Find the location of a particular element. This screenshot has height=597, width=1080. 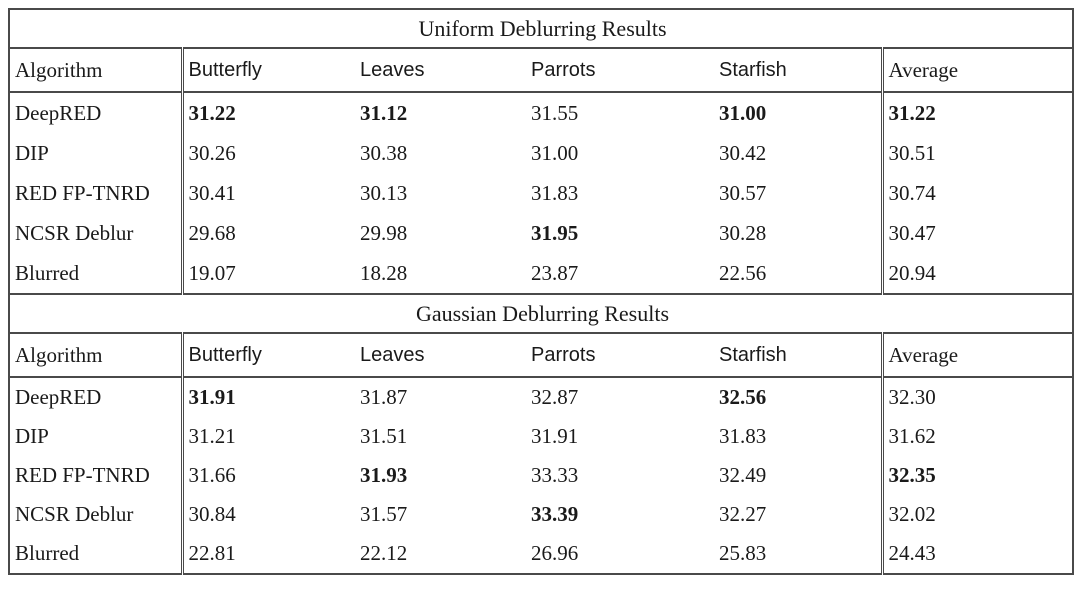

psnr-value: 30.47 is located at coordinates (977, 233).